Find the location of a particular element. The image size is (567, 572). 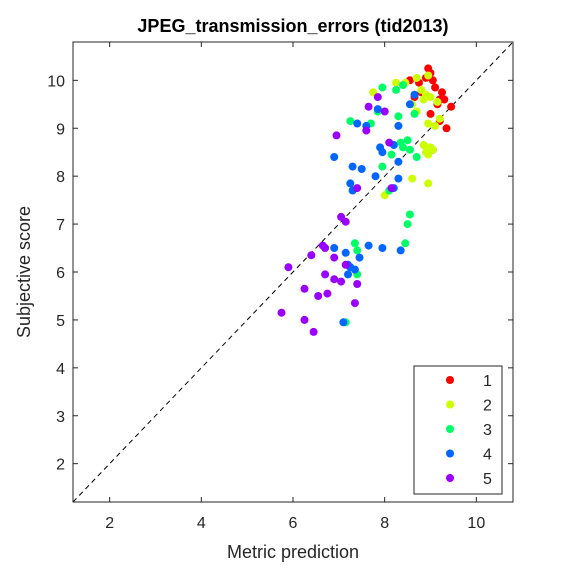

x-tick-label: 6 is located at coordinates (293, 523).